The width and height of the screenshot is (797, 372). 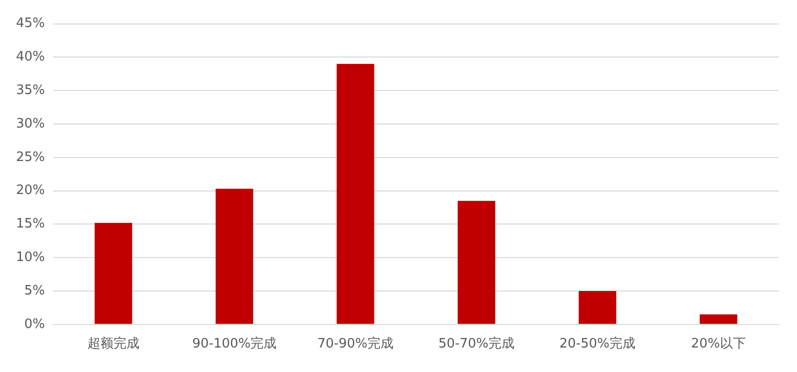 I want to click on y-tick-label: 25%, so click(x=30, y=157).